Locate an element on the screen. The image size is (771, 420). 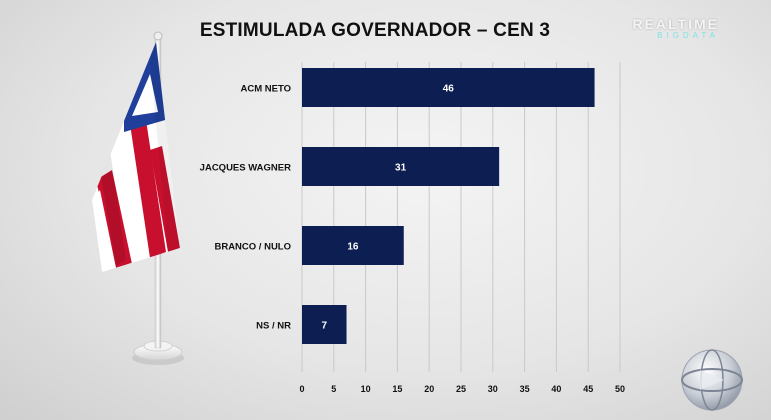
x-tick-label: 35 is located at coordinates (525, 389).